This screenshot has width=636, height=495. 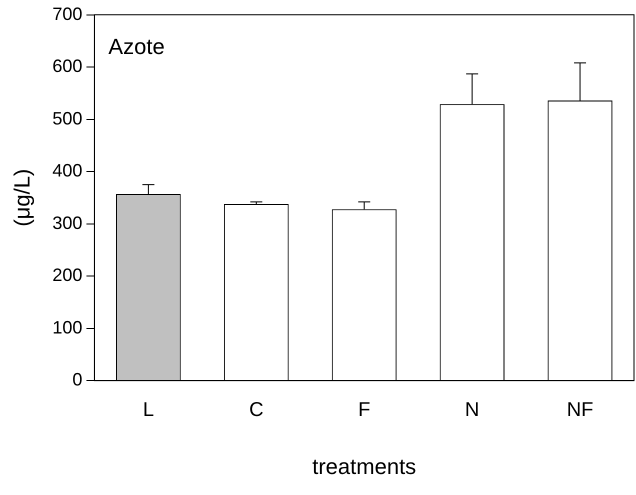 I want to click on x-tick-label: F, so click(x=364, y=410).